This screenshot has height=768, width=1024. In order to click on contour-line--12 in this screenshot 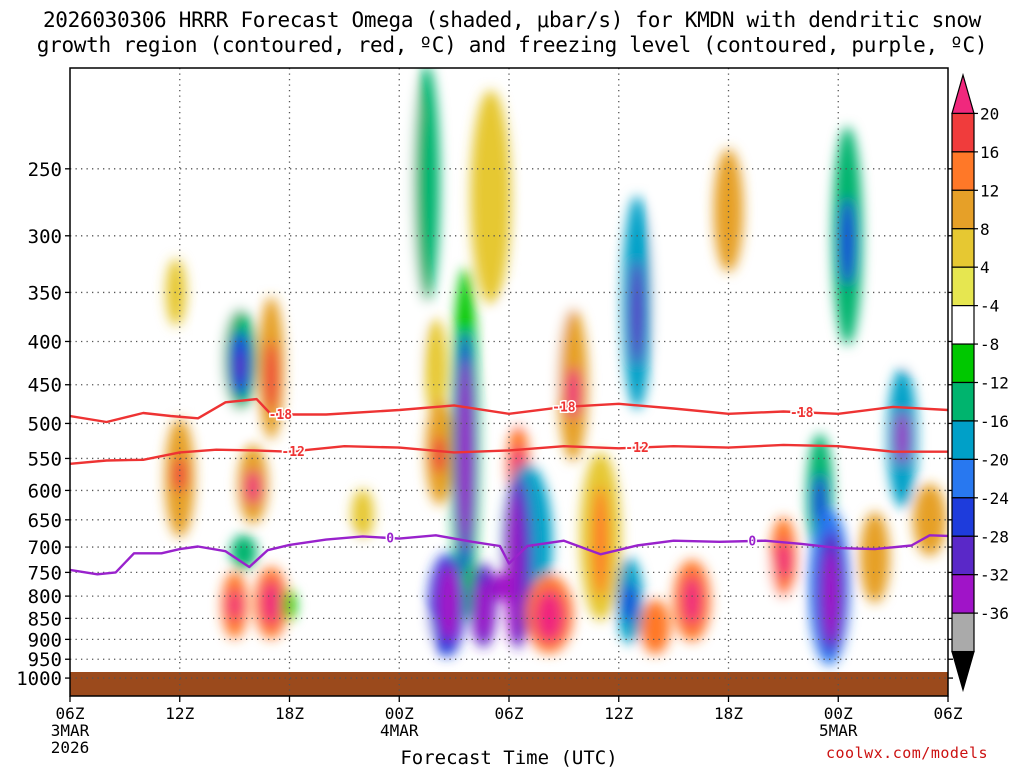, I will do `click(509, 454)`.